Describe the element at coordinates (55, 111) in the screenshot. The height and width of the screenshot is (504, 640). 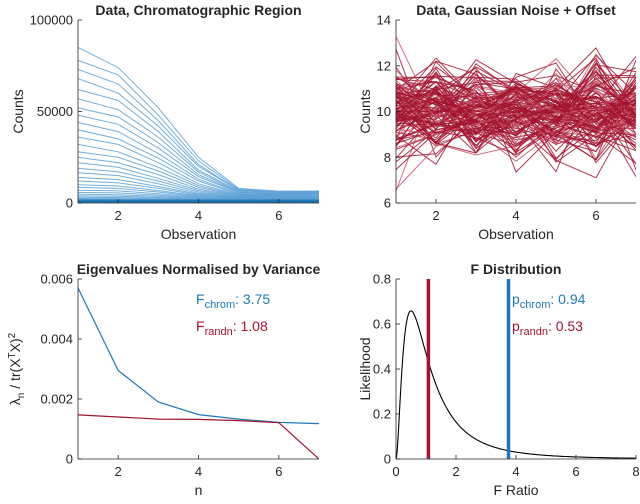
I see `y-tick-label: 50000` at that location.